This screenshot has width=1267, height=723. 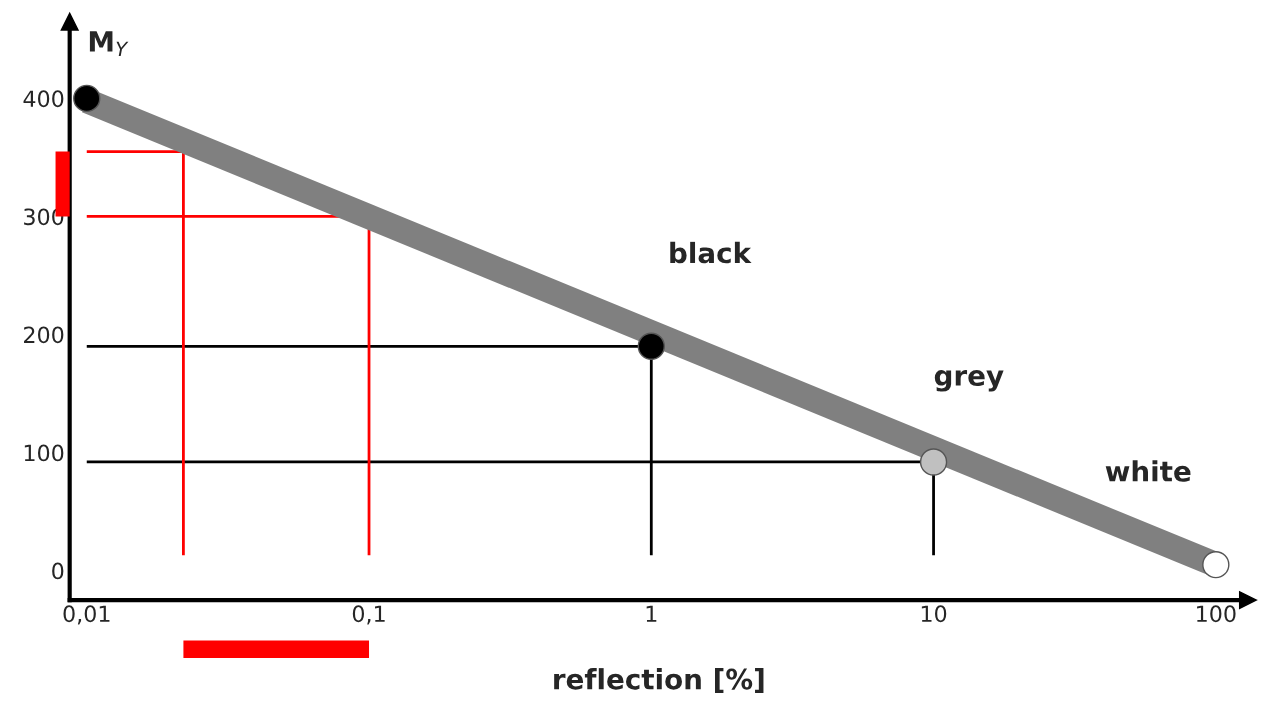 I want to click on x-tick-label: 10, so click(x=934, y=614).